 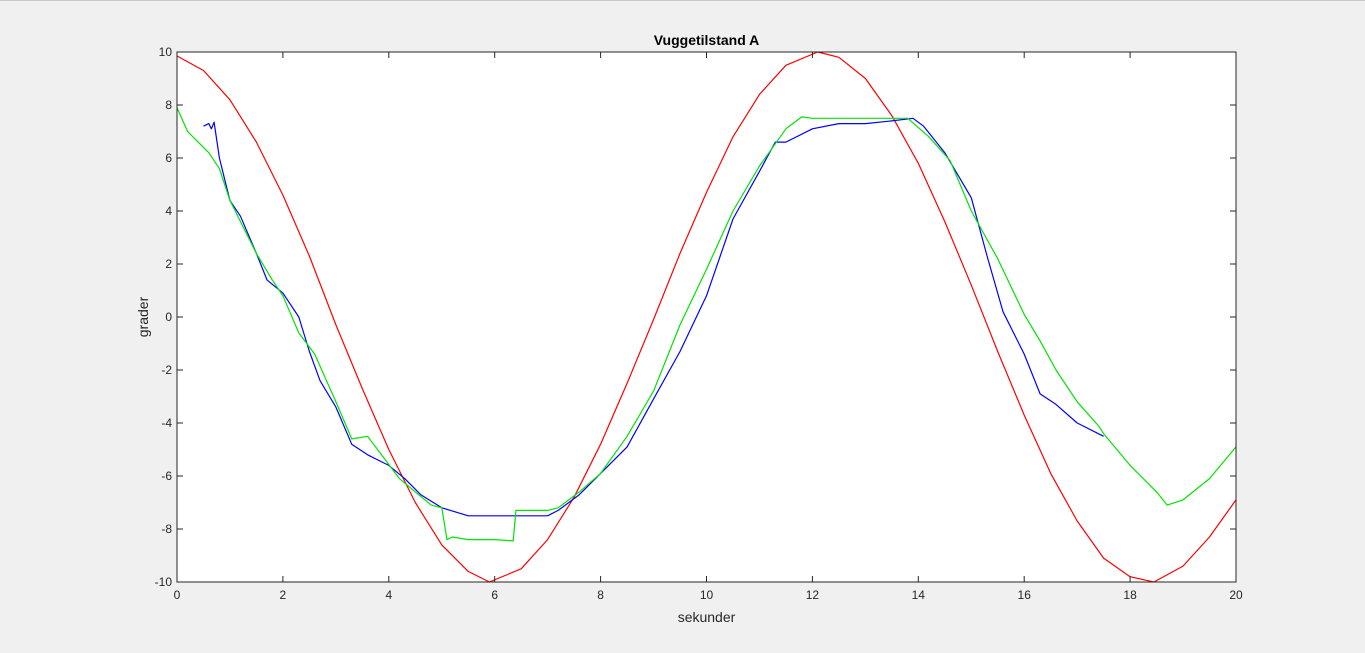 I want to click on x-tick-label: 14, so click(x=919, y=595).